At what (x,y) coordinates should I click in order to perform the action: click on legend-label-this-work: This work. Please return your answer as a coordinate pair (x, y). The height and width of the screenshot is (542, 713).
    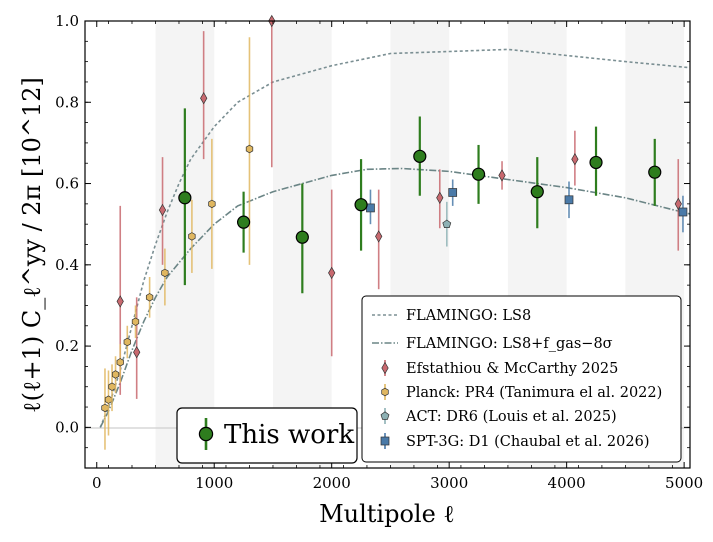
    Looking at the image, I should click on (289, 435).